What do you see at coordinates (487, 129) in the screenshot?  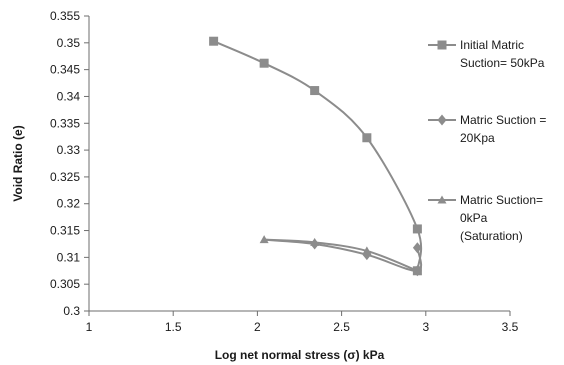 I see `legend-item-diamond: Matric Suction = 20Kpa` at bounding box center [487, 129].